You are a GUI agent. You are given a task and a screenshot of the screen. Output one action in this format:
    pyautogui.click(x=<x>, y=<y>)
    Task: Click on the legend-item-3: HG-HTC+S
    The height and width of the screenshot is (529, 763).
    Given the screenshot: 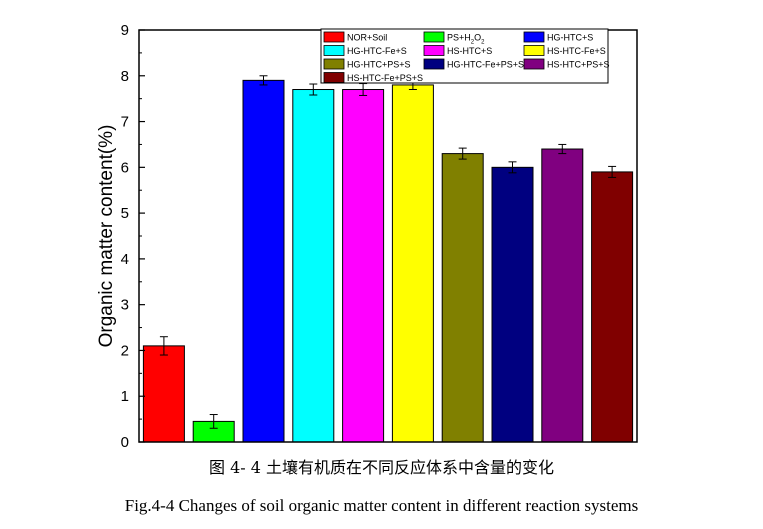 What is the action you would take?
    pyautogui.click(x=558, y=37)
    